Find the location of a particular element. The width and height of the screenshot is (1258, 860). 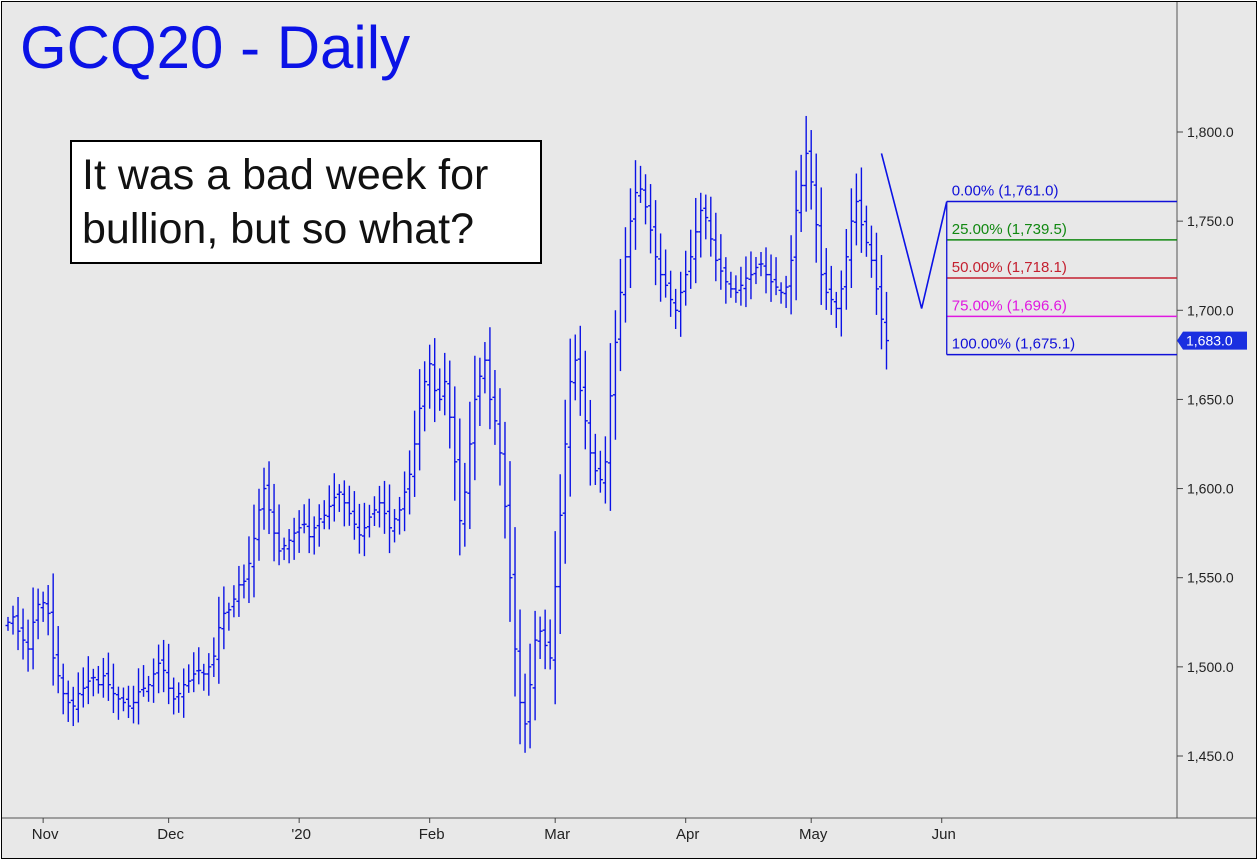

fib-level-label: 25.00% (1,739.5) is located at coordinates (1009, 229).